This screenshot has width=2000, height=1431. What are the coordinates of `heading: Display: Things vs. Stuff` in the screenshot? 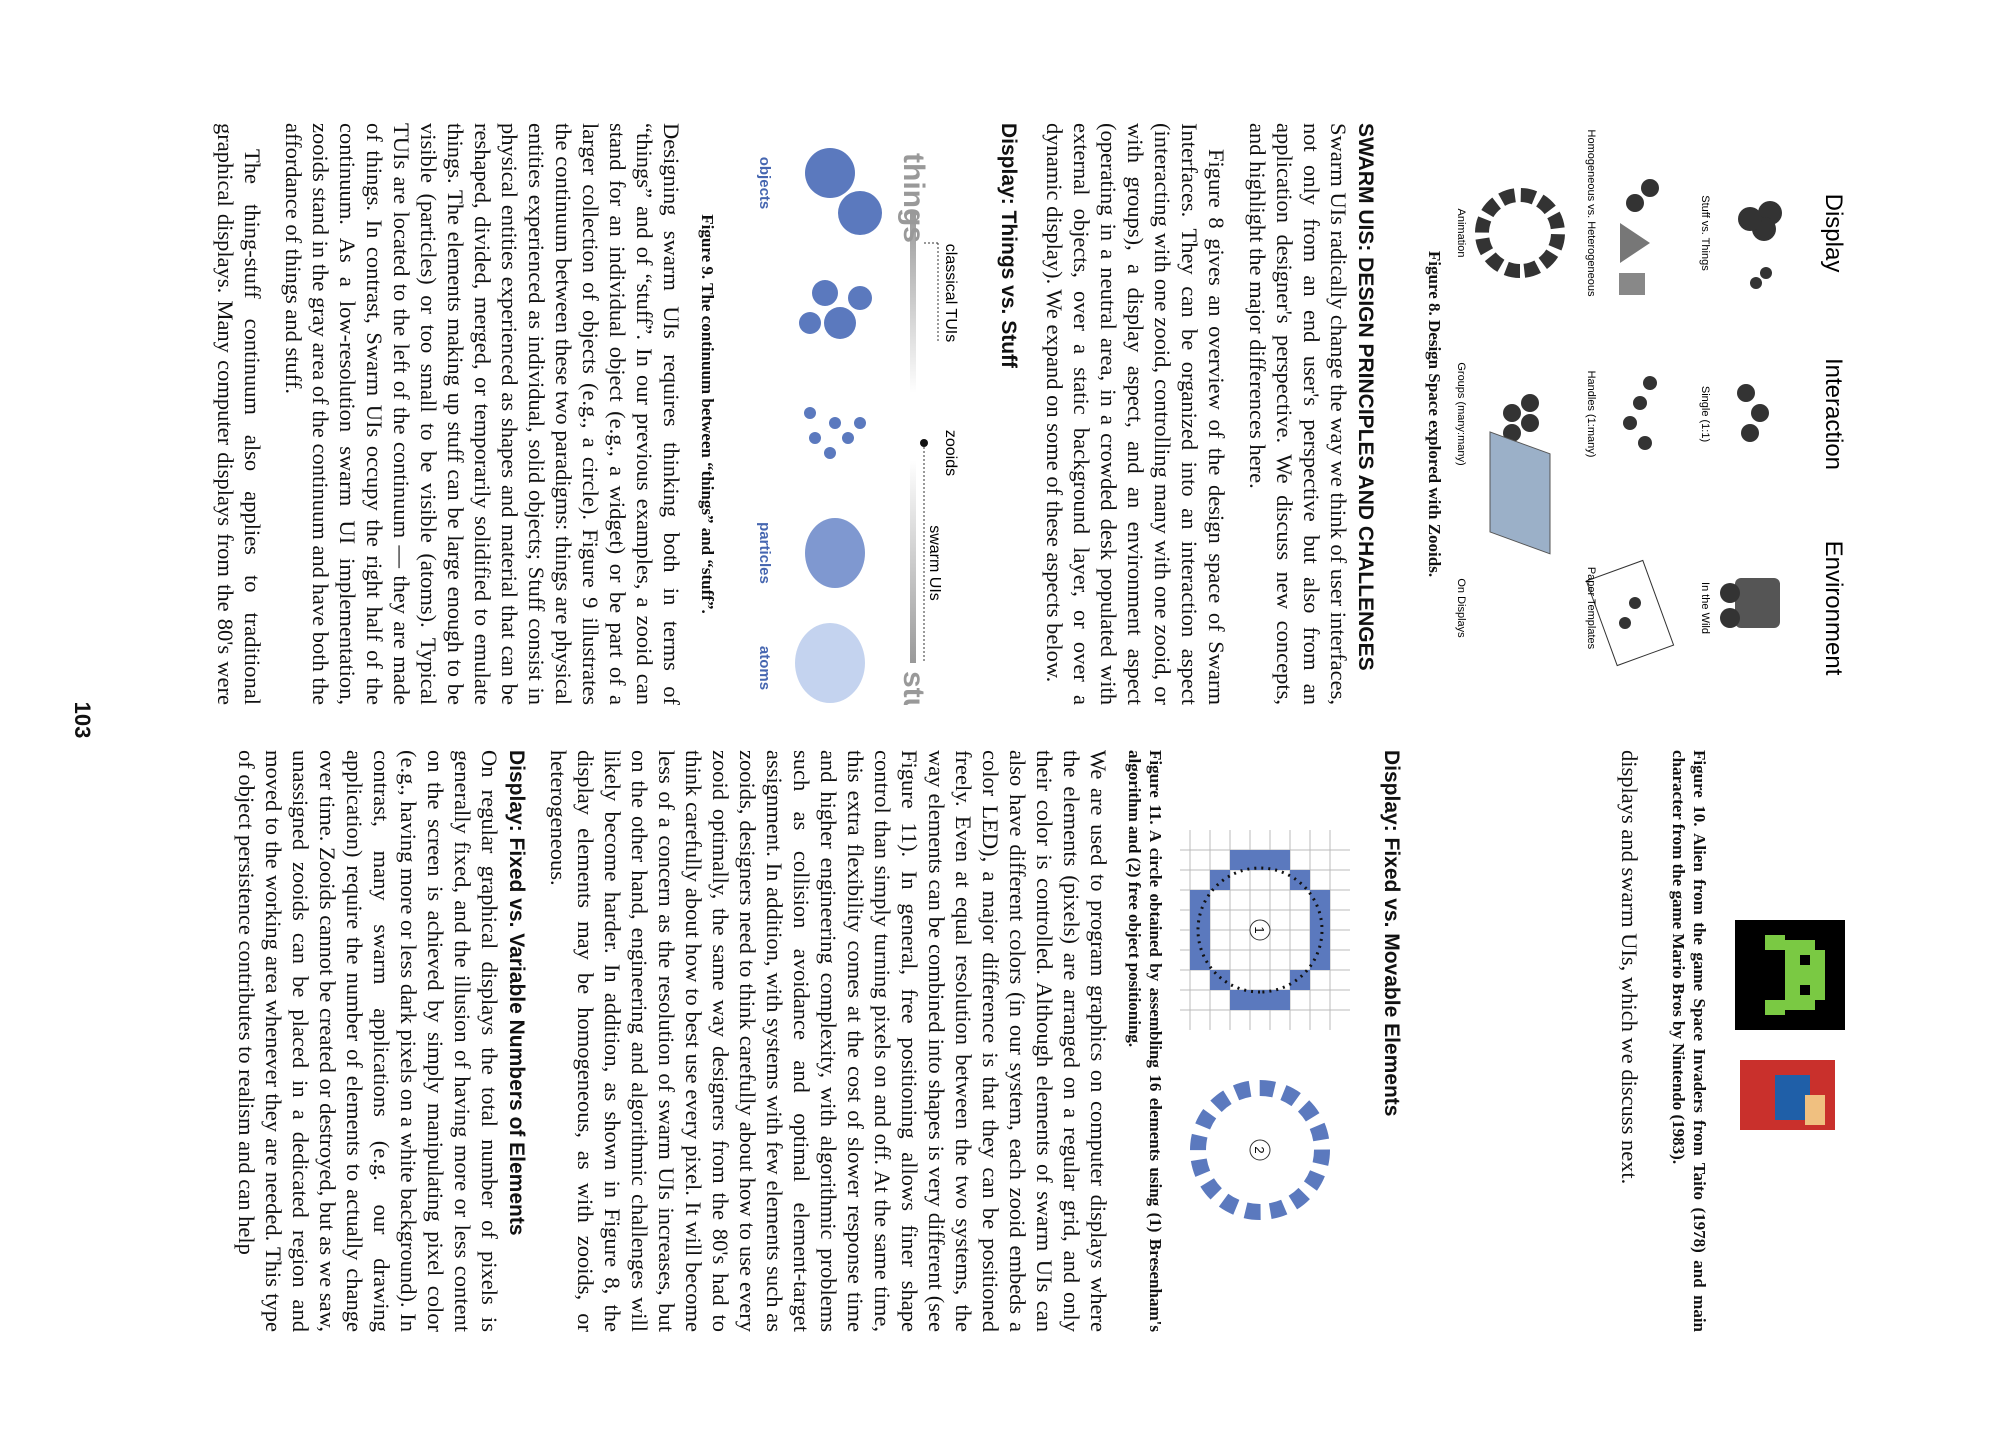 It's located at (1008, 246).